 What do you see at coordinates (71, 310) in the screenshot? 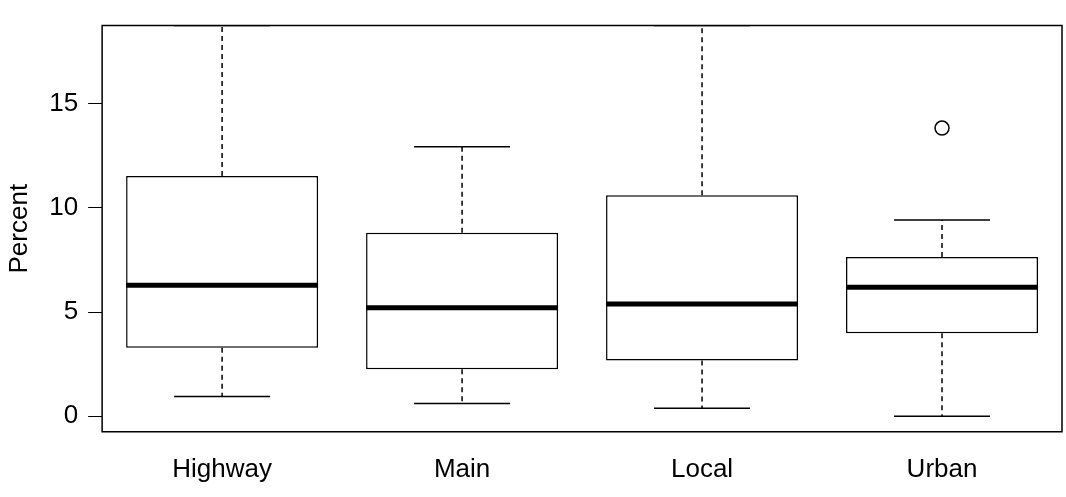
I see `y-tick-label: 5` at bounding box center [71, 310].